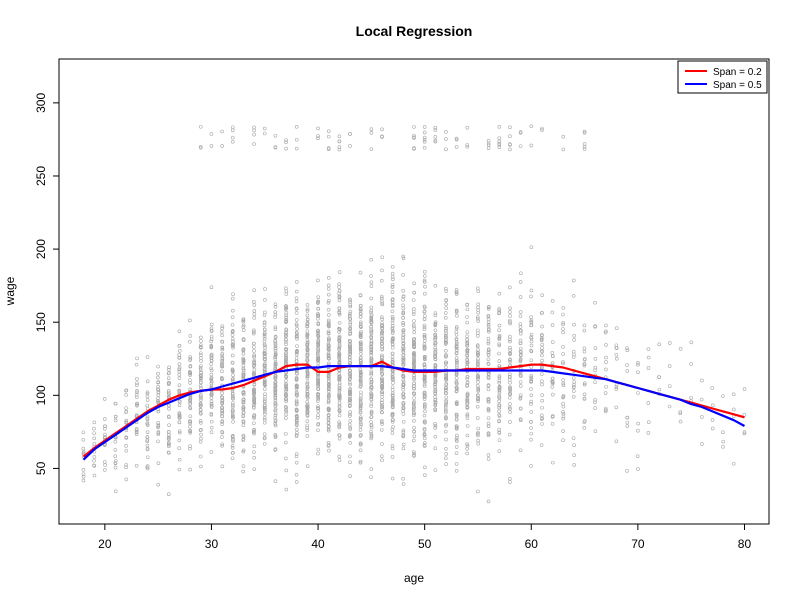 This screenshot has height=600, width=800. I want to click on x-tick-label: 40, so click(318, 544).